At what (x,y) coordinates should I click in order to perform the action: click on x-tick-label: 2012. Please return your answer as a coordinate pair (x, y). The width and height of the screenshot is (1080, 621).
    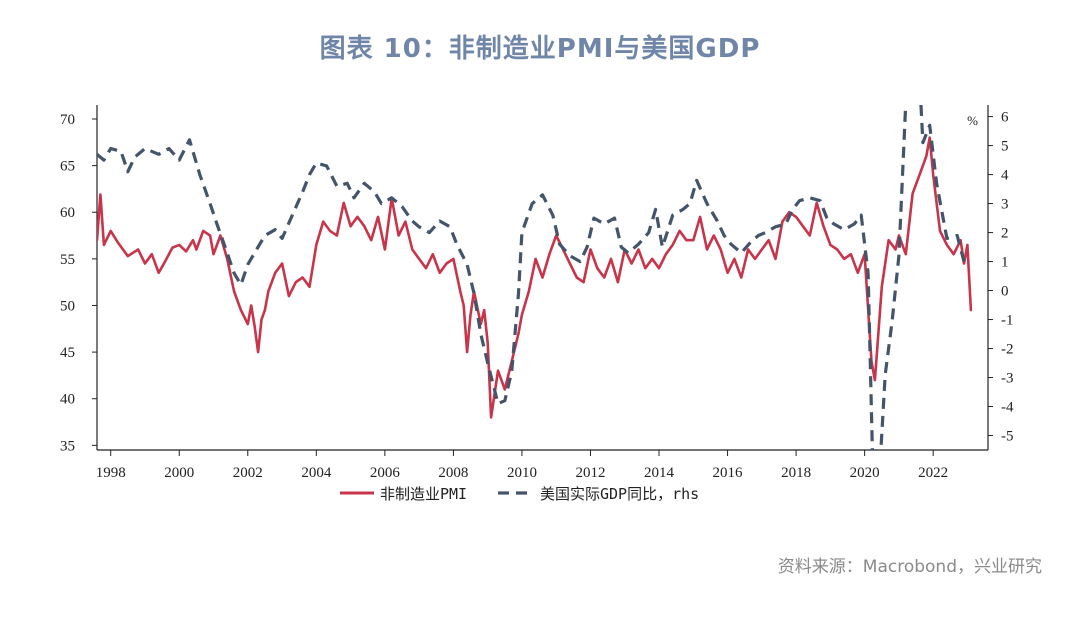
    Looking at the image, I should click on (590, 473).